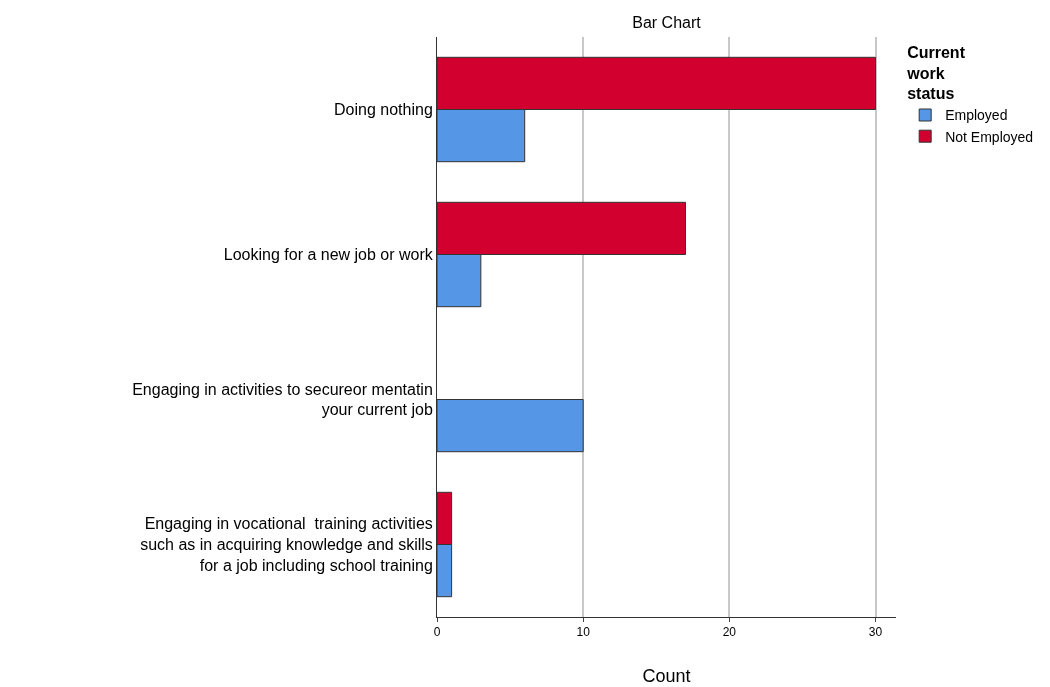 The height and width of the screenshot is (687, 1050). Describe the element at coordinates (328, 255) in the screenshot. I see `y-tick-label: Looking for a new job or work` at that location.